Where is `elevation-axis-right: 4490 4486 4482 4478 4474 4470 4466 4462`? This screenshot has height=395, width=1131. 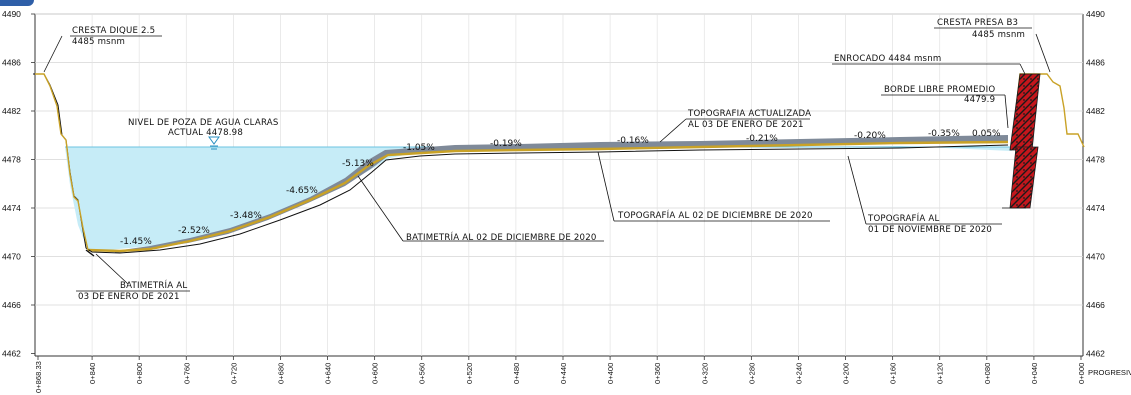
elevation-axis-right: 4490 4486 4482 4478 4474 4470 4466 4462 is located at coordinates (1095, 184).